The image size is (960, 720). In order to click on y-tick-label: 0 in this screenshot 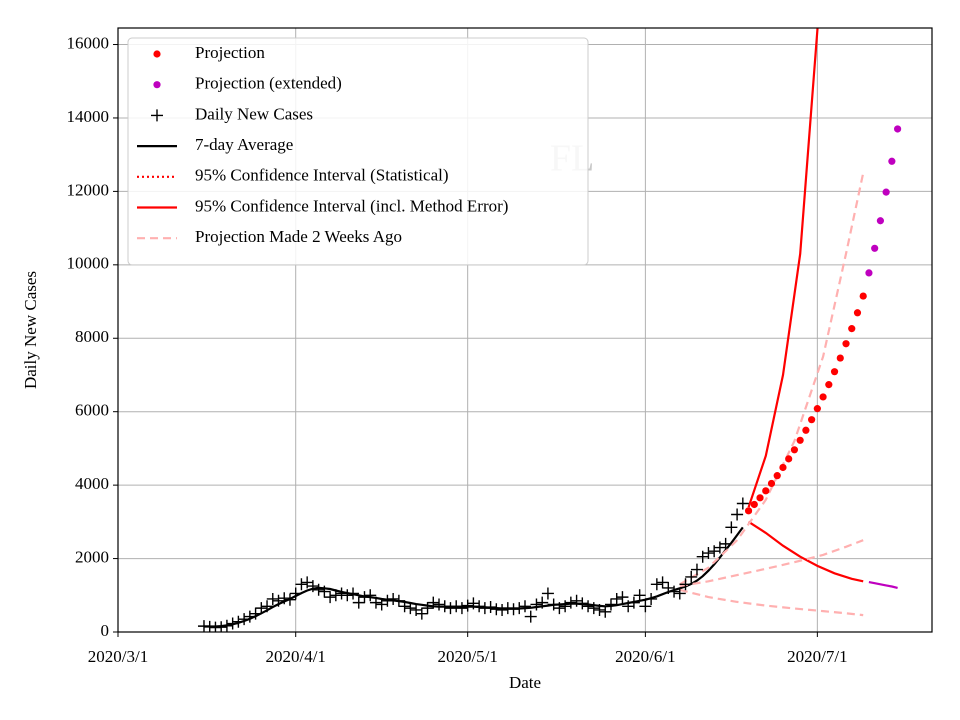, I will do `click(105, 630)`.